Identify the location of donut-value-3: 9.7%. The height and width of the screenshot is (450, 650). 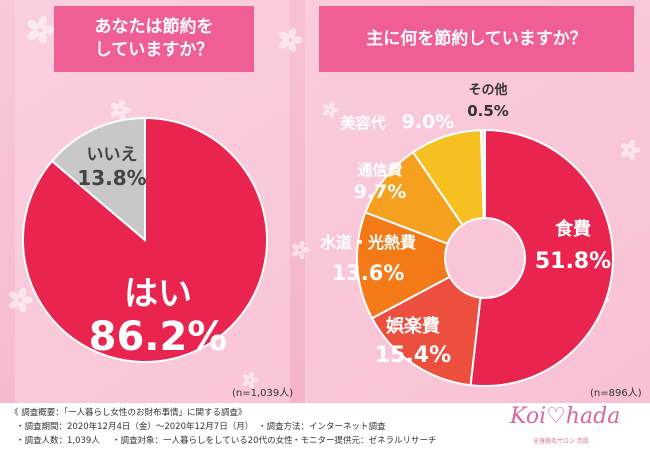
(380, 192).